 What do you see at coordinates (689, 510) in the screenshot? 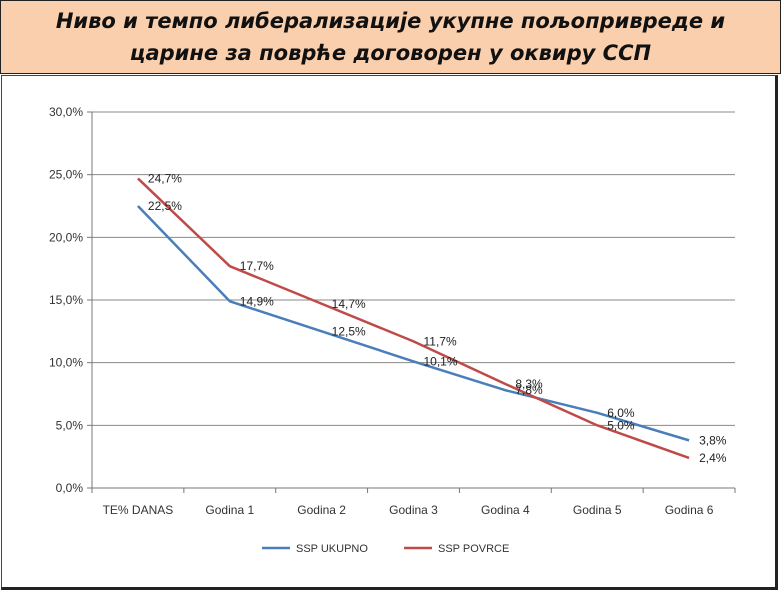
I see `x-tick-label: Godina 6` at bounding box center [689, 510].